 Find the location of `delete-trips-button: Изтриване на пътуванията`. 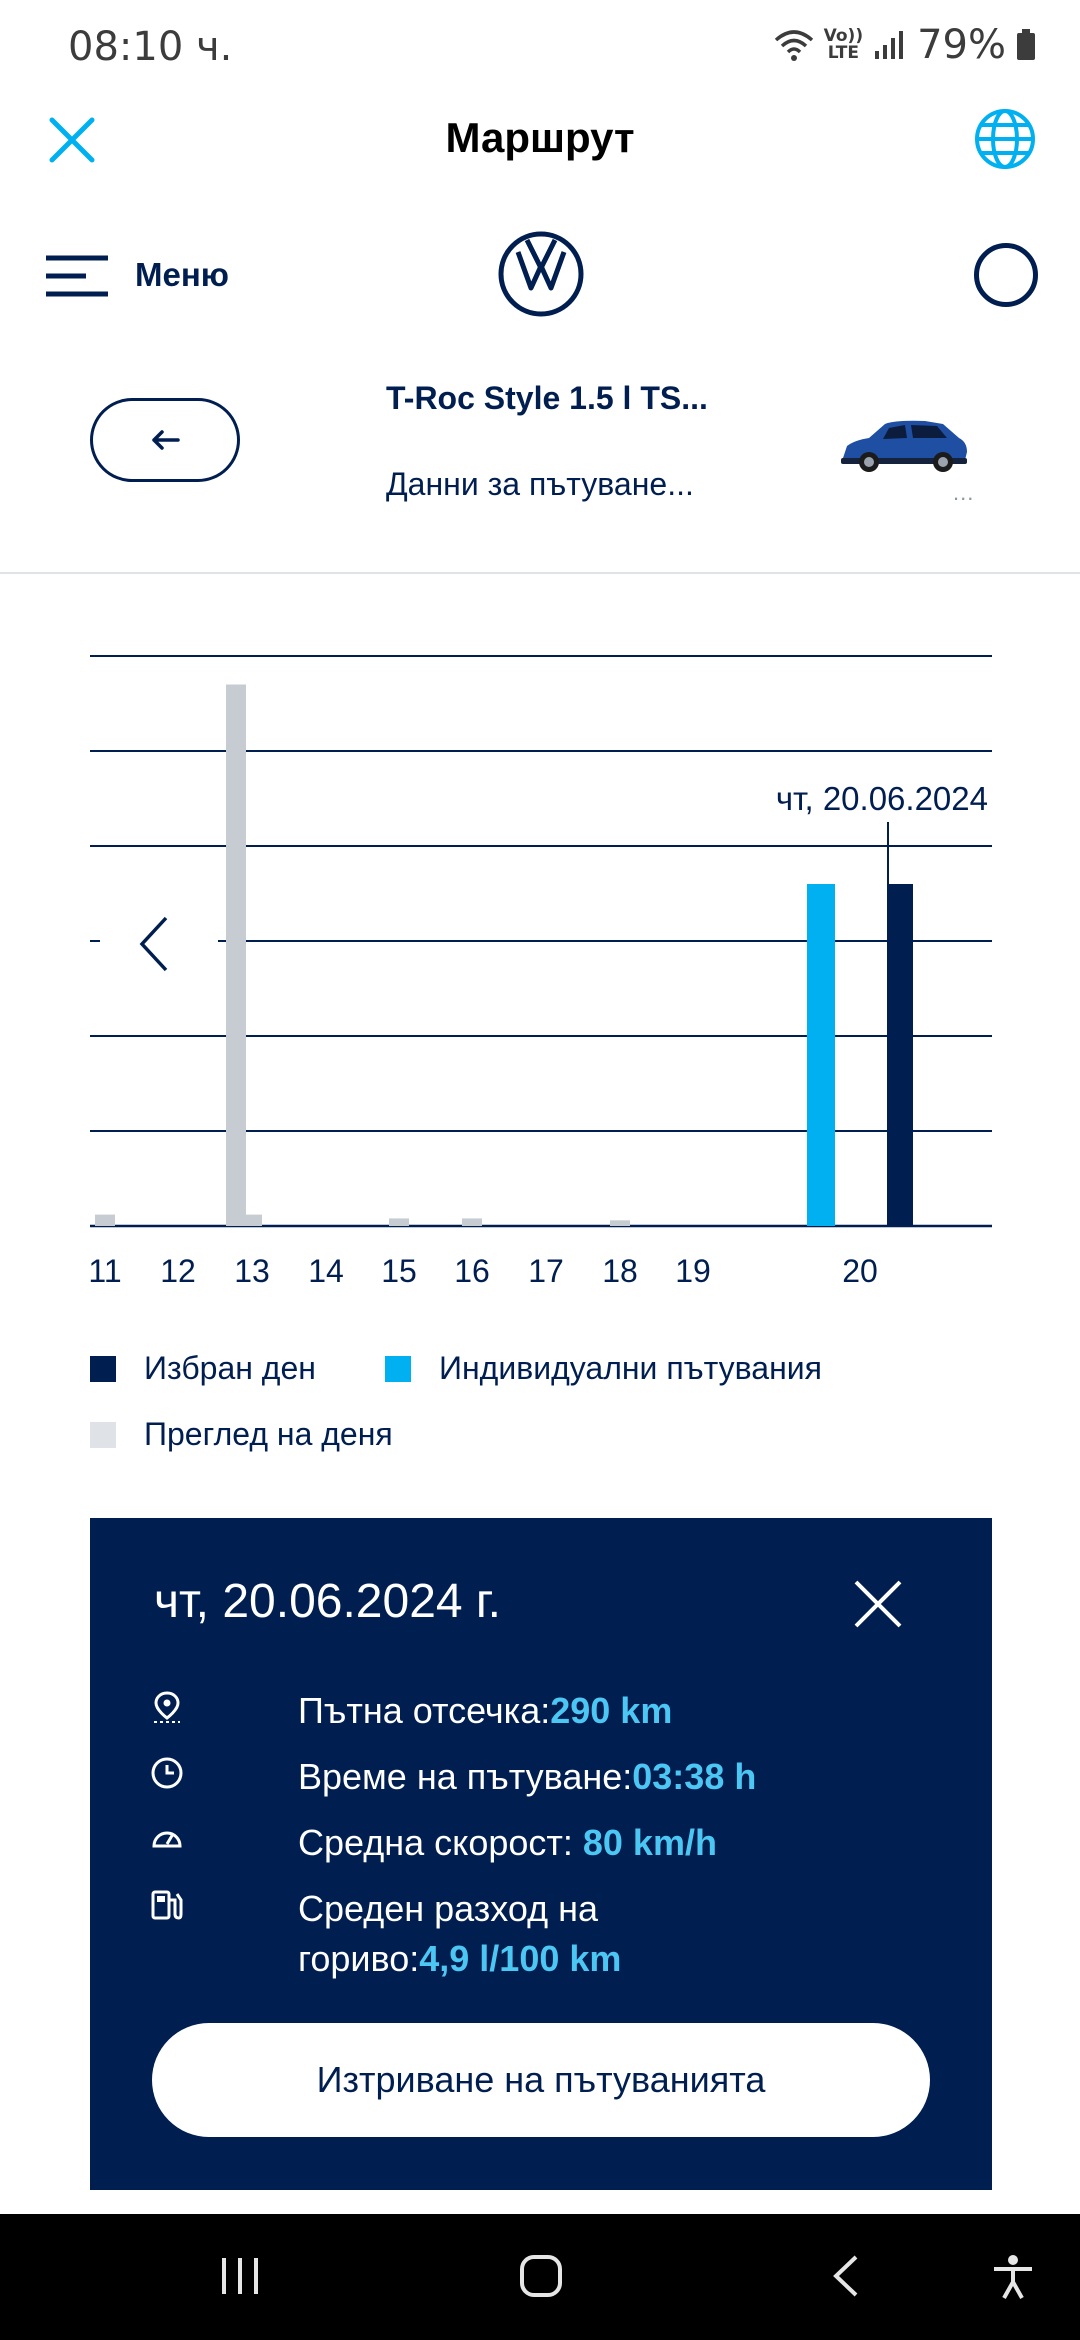

delete-trips-button: Изтриване на пътуванията is located at coordinates (541, 2080).